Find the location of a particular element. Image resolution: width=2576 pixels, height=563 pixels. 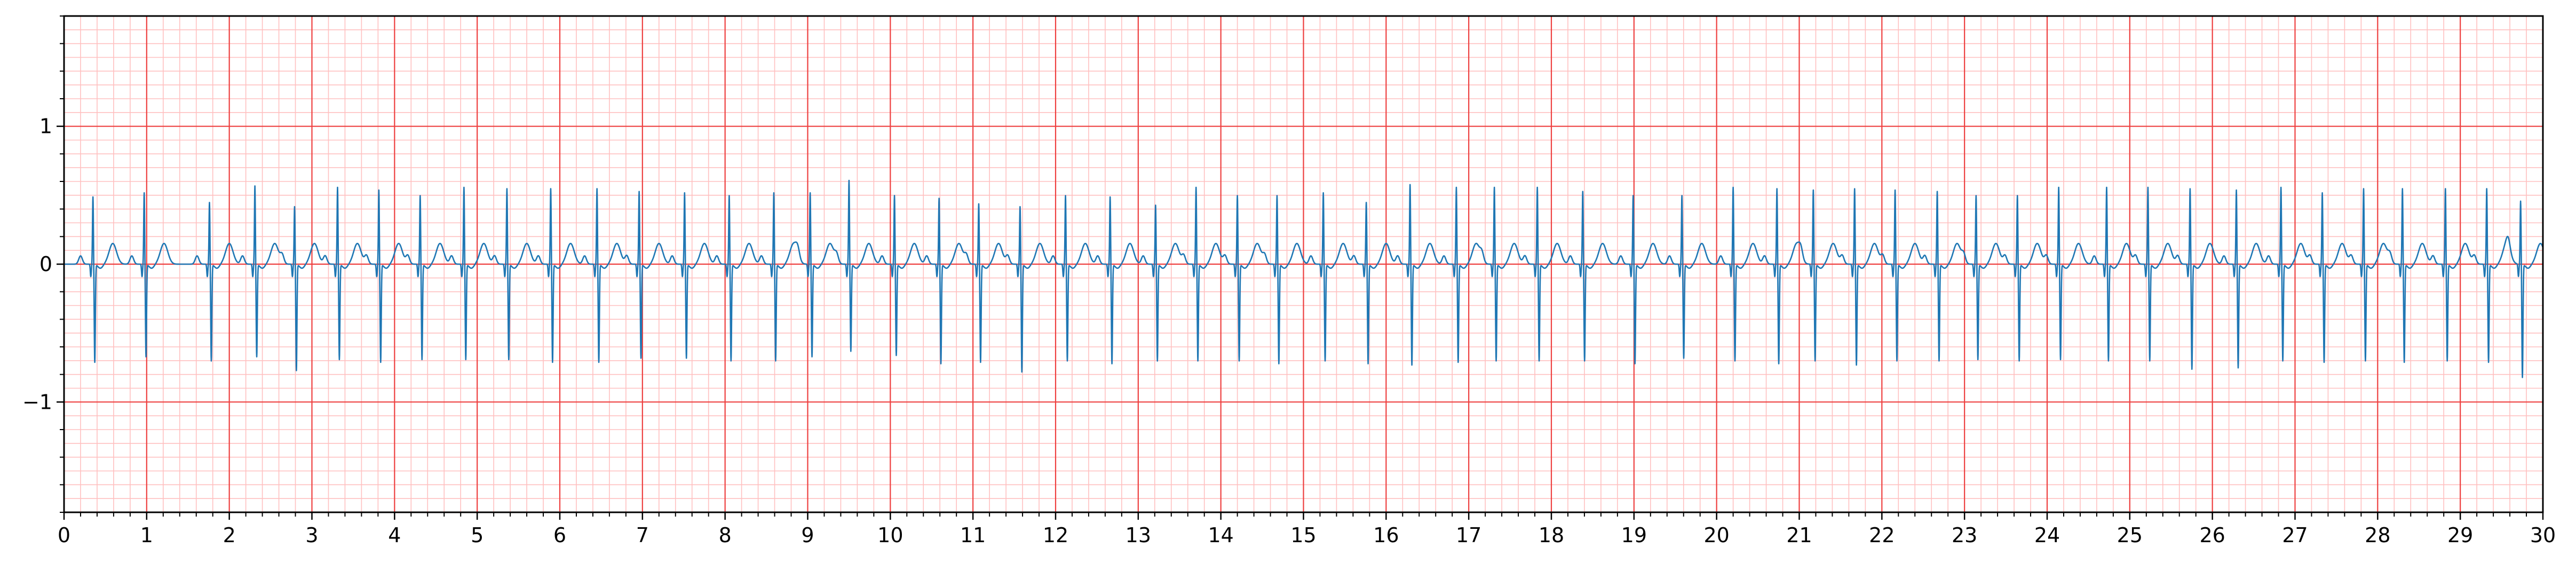

y-tick-label: −1 is located at coordinates (37, 402).